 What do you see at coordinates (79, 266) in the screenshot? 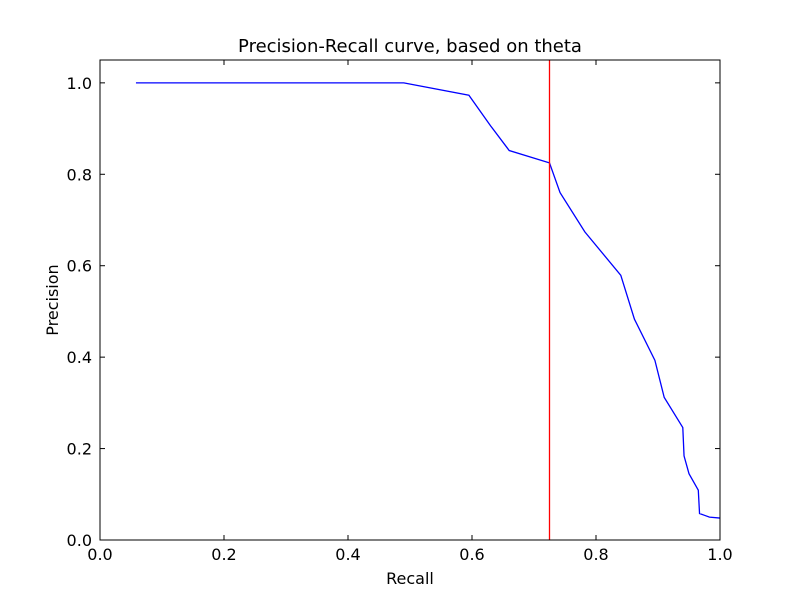
I see `y-tick-label: 0.6` at bounding box center [79, 266].